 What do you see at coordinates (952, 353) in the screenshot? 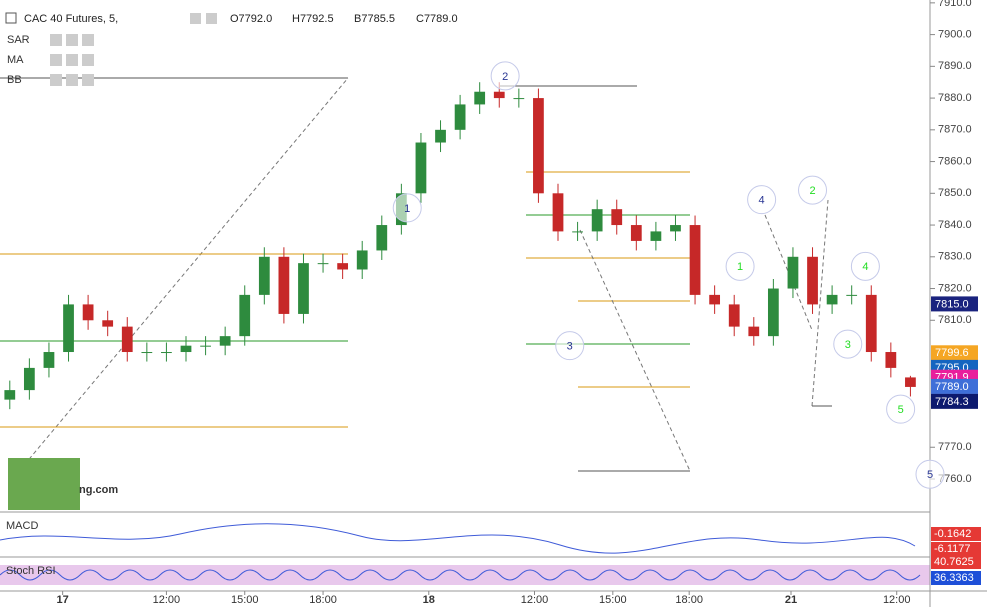
I see `price-label: 7799.6` at bounding box center [952, 353].